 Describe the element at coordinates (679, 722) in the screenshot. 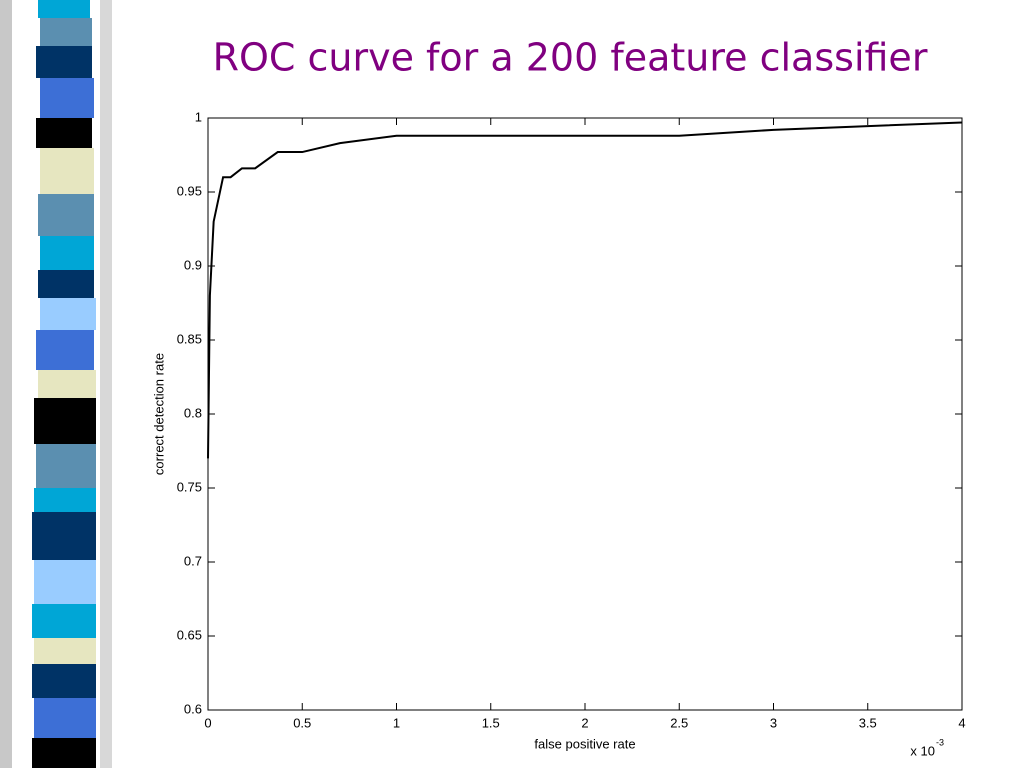

I see `x-tick-label: 2.5` at that location.